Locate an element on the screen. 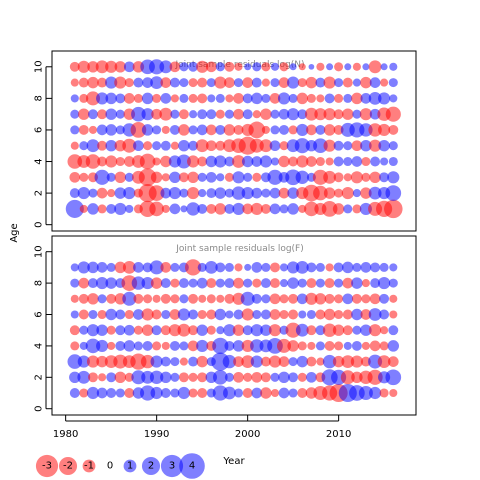 The height and width of the screenshot is (480, 480). residual-bubble: age 2, year 1984: -0.7 is located at coordinates (102, 193).